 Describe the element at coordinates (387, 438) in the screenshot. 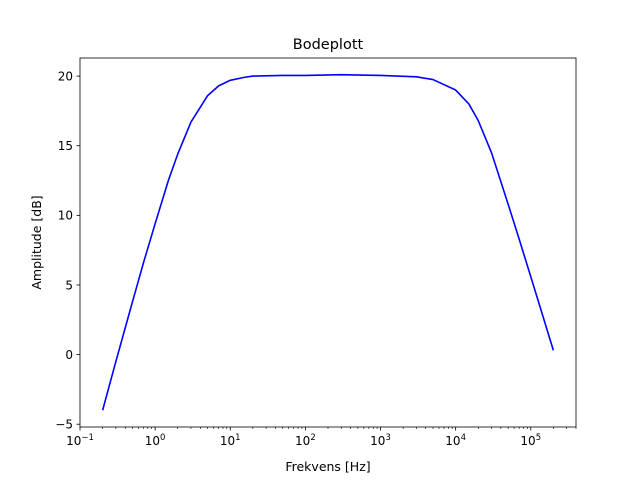

I see `x-tick-exponent: 3` at that location.